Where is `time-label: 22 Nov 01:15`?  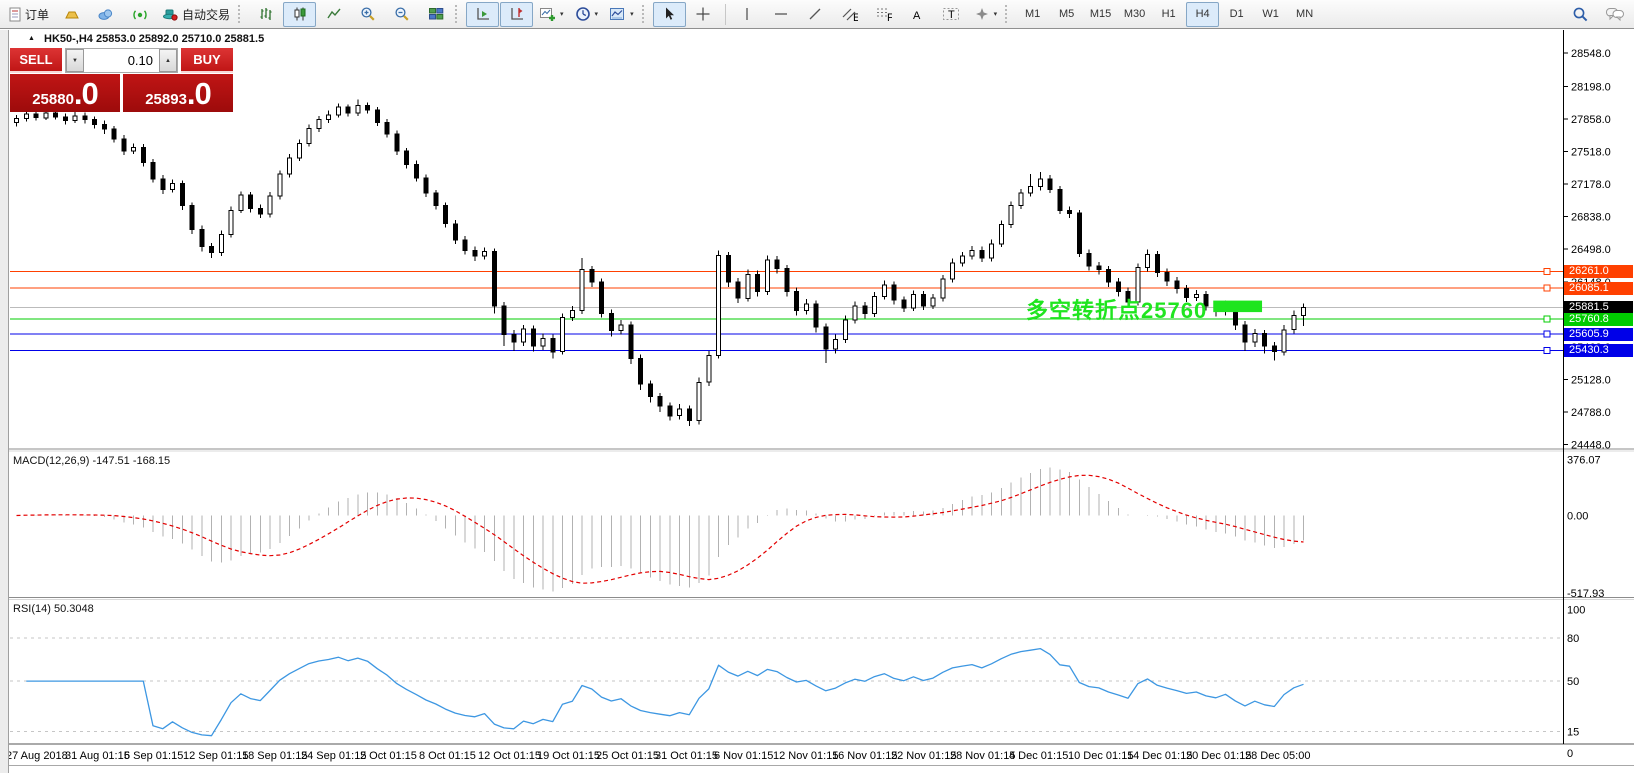
time-label: 22 Nov 01:15 is located at coordinates (923, 756).